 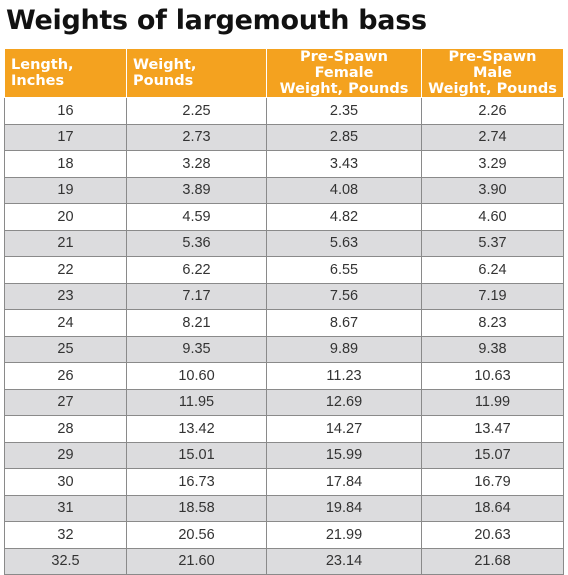 I want to click on header-male-weight: Pre-Spawn Male Weight, Pounds, so click(x=492, y=73).